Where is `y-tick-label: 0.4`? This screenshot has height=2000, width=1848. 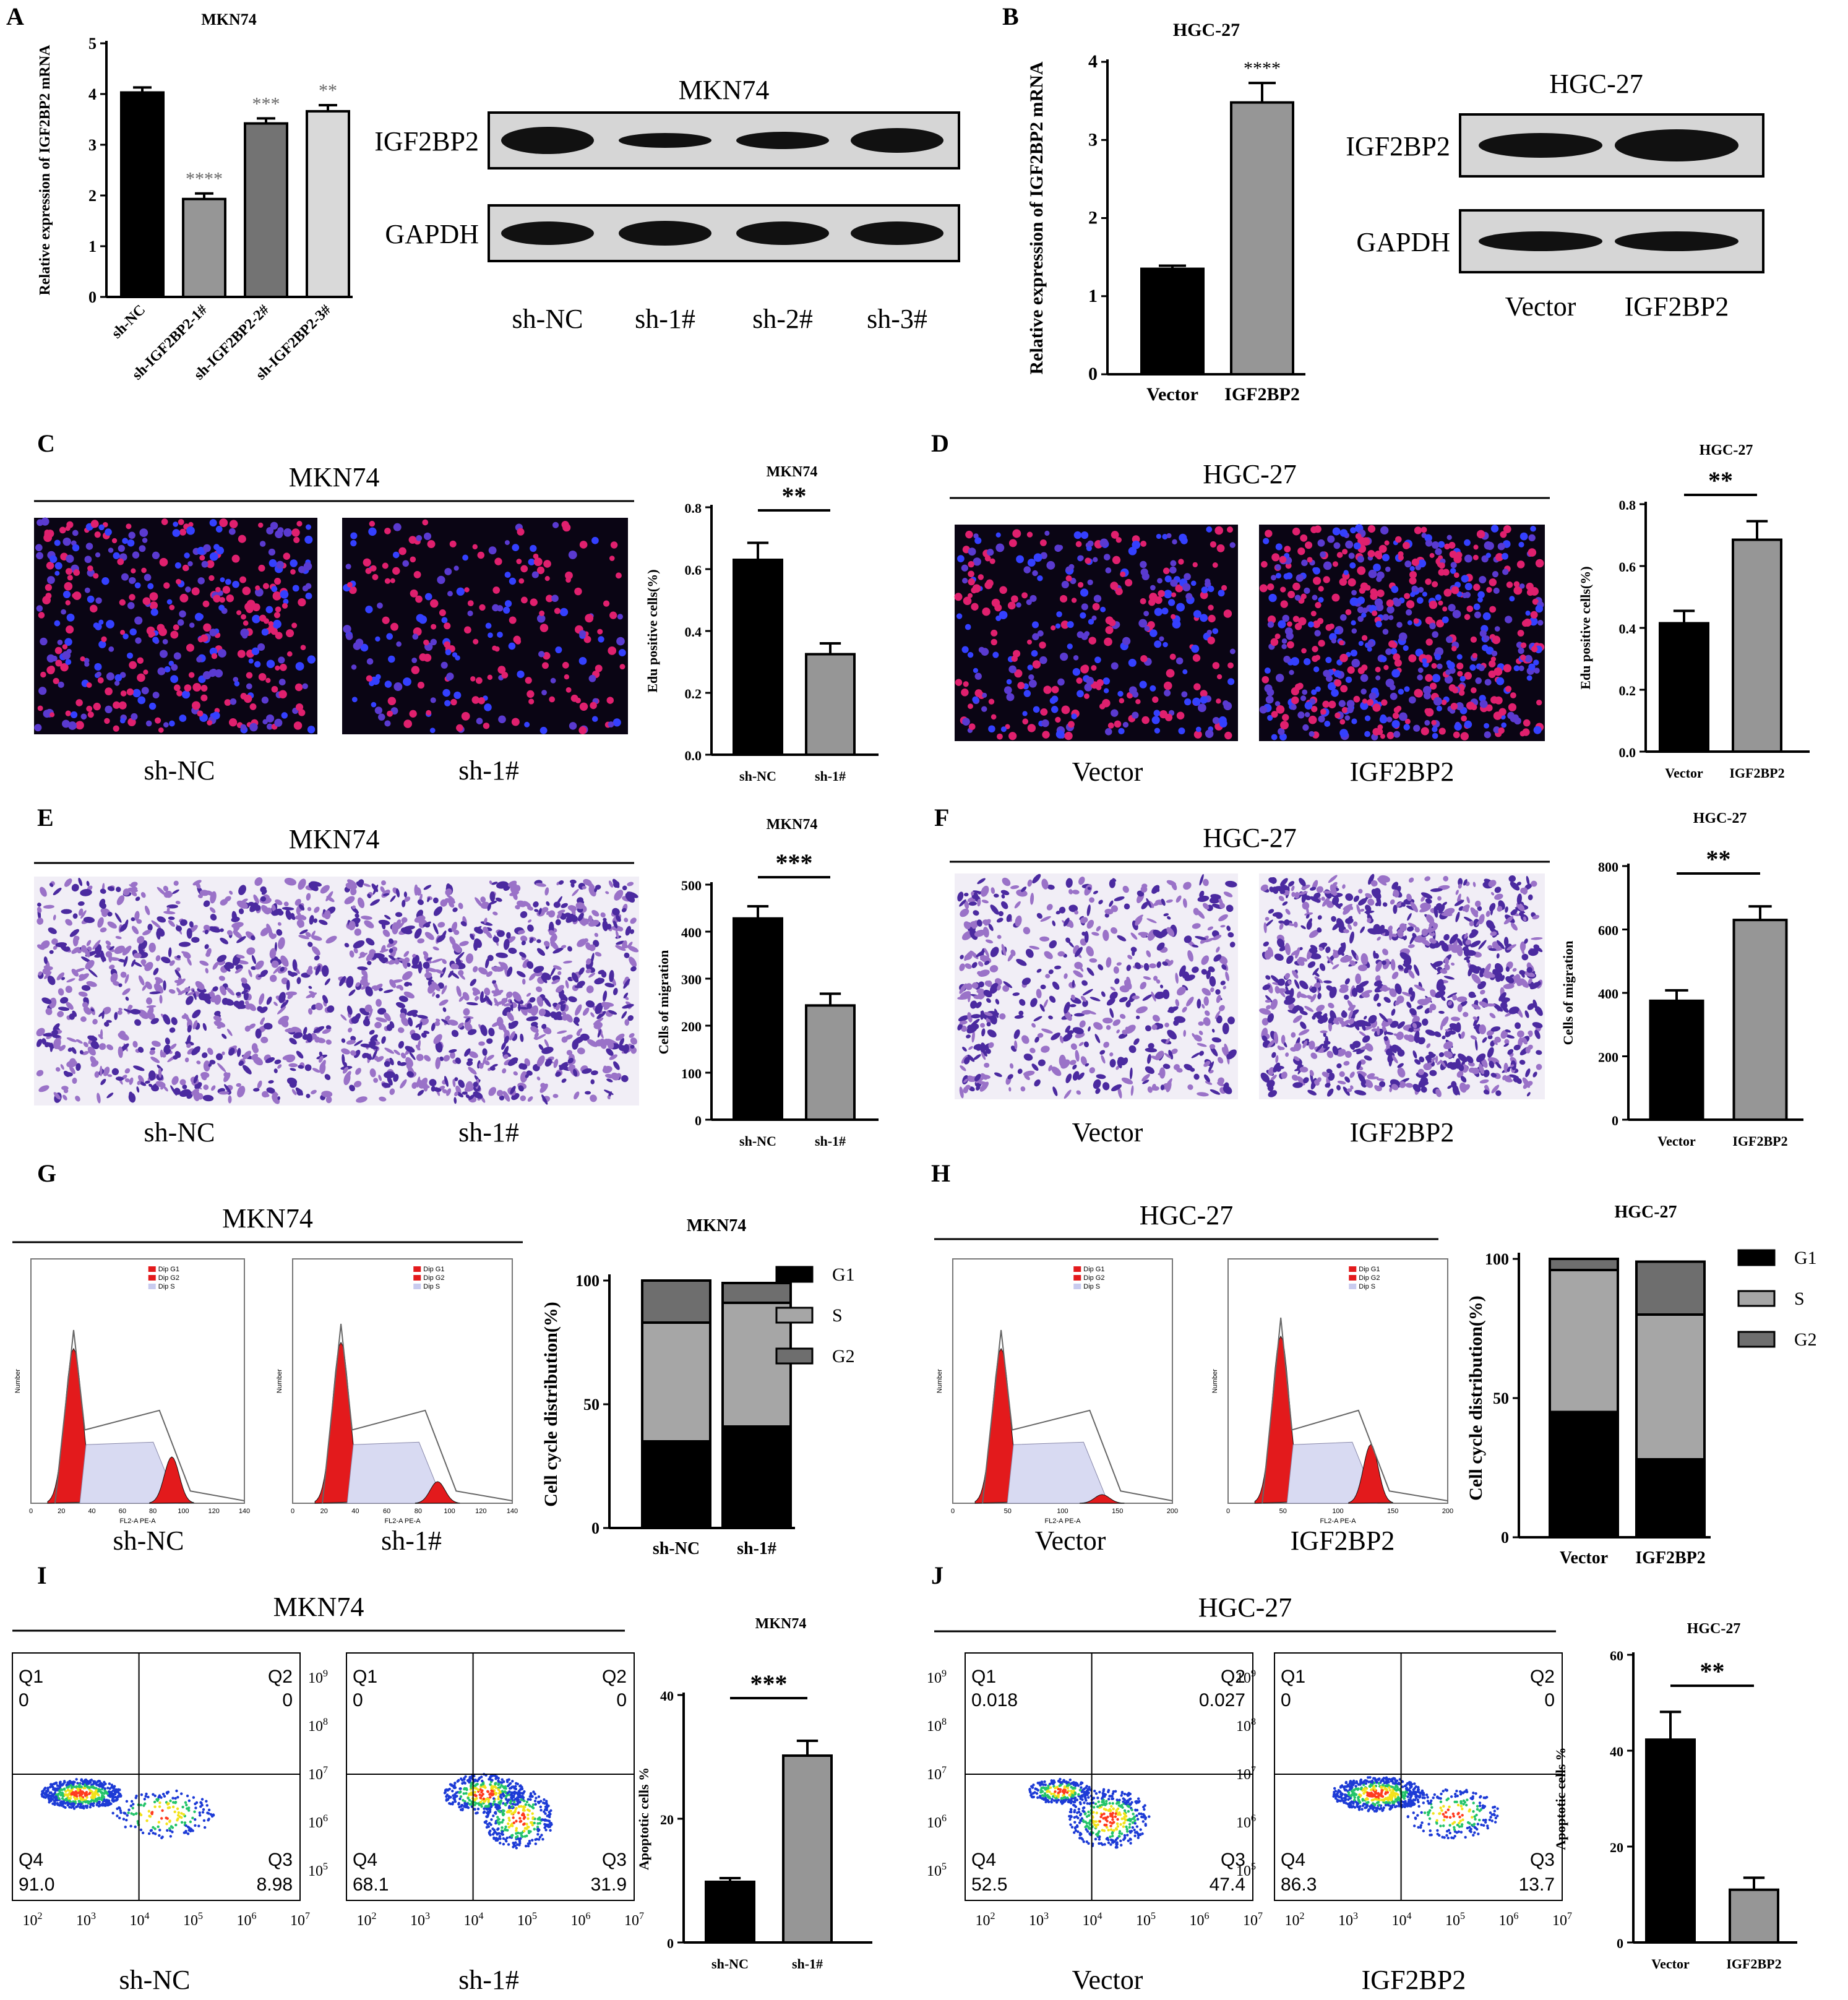
y-tick-label: 0.4 is located at coordinates (693, 632).